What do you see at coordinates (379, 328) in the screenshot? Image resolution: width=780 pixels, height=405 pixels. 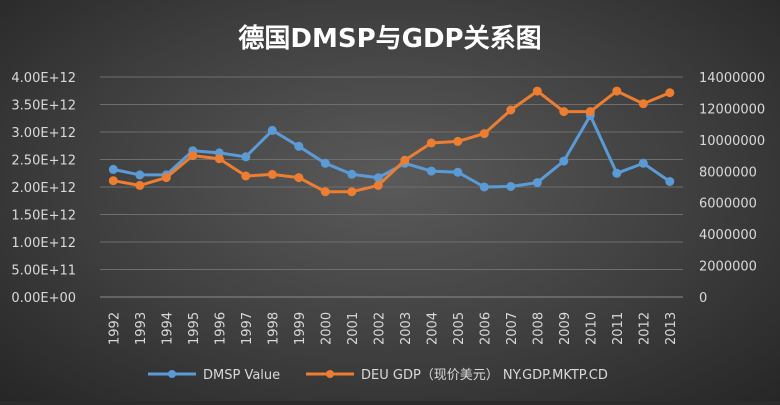 I see `x-axis-tick-label: 2002` at bounding box center [379, 328].